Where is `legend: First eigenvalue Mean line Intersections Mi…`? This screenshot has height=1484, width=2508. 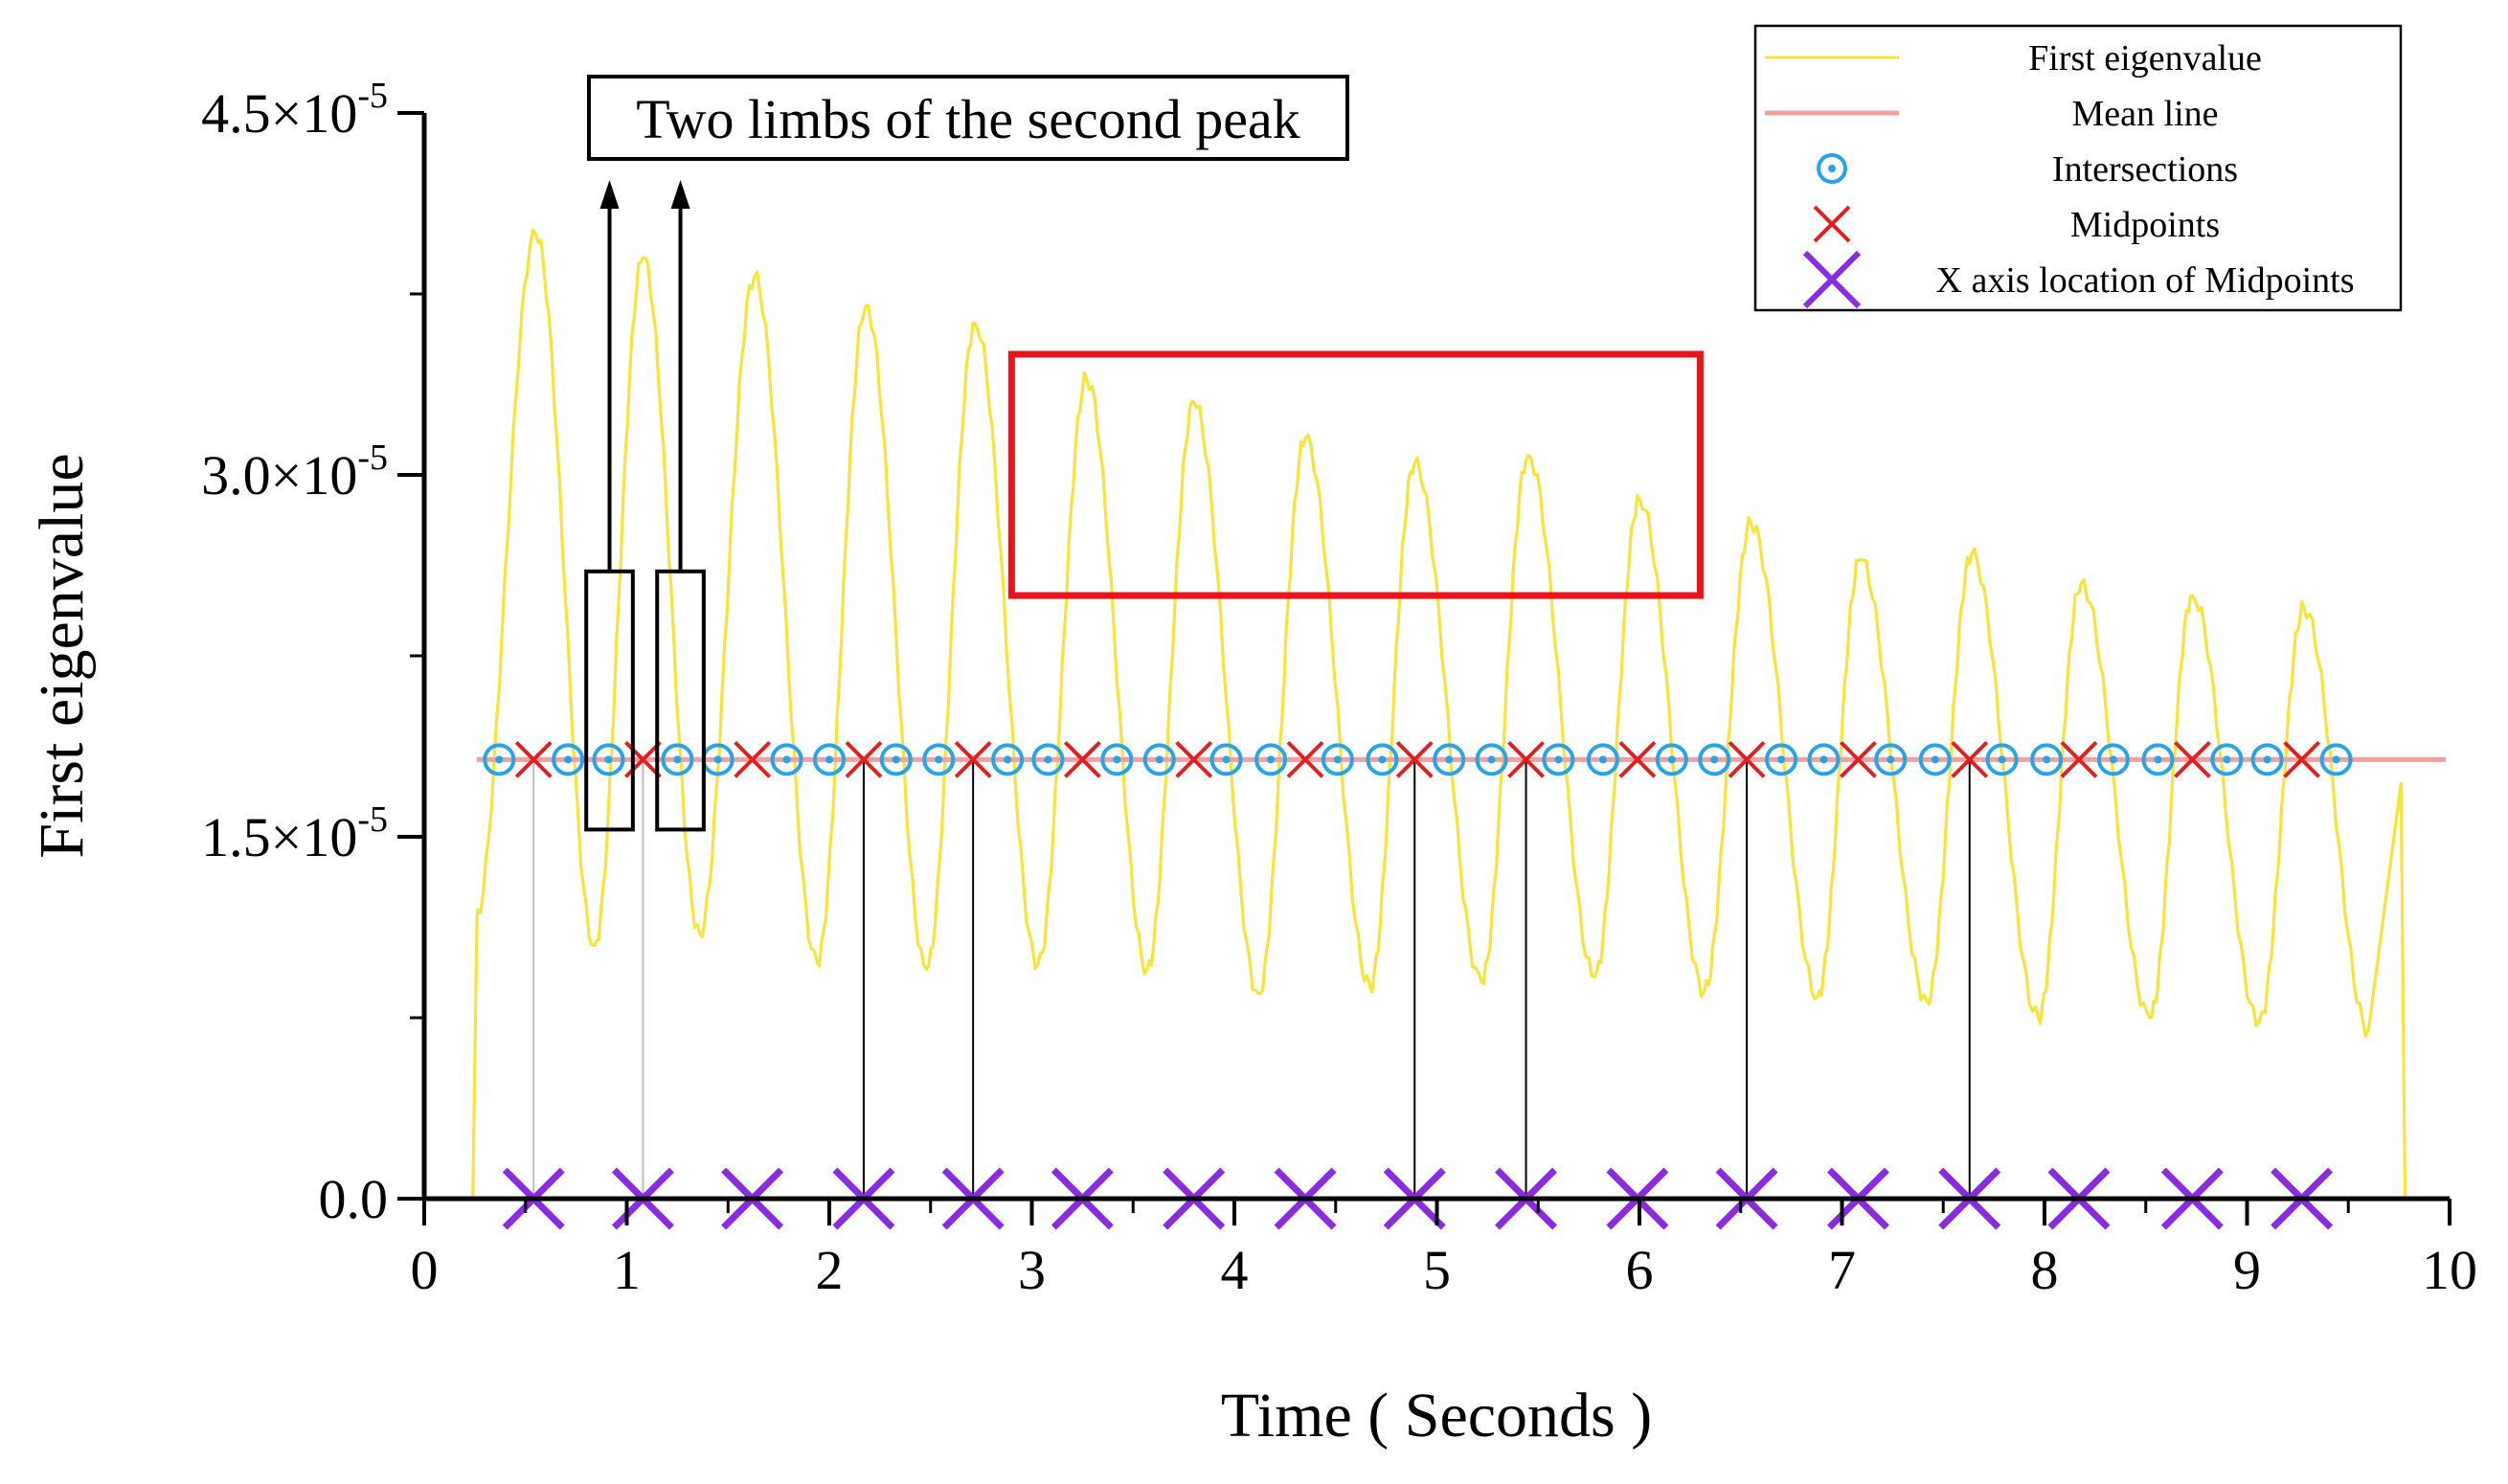 legend: First eigenvalue Mean line Intersections Mi… is located at coordinates (2078, 168).